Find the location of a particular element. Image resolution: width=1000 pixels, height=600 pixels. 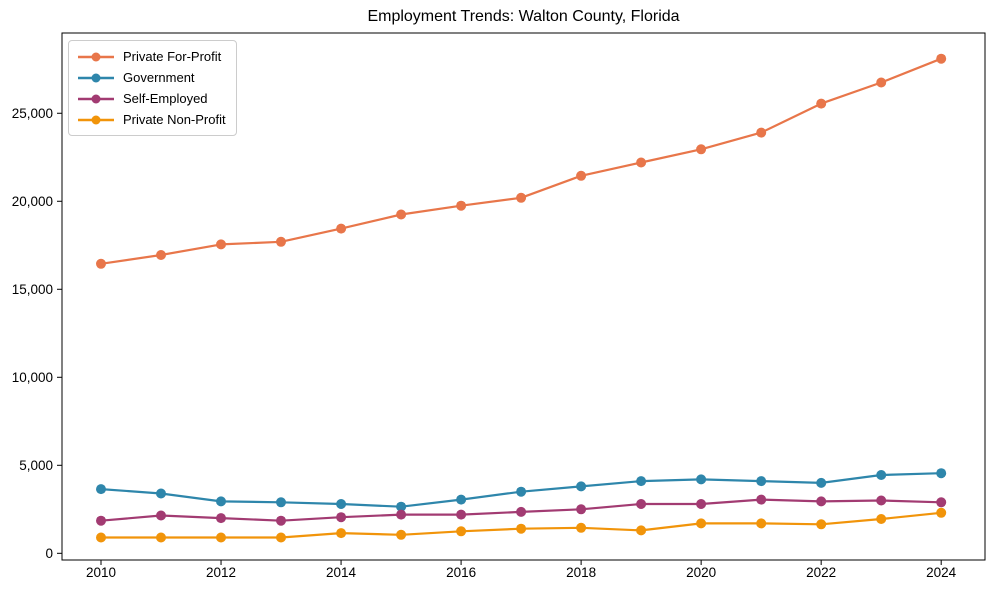

legend-entry-government: Government is located at coordinates (152, 77).